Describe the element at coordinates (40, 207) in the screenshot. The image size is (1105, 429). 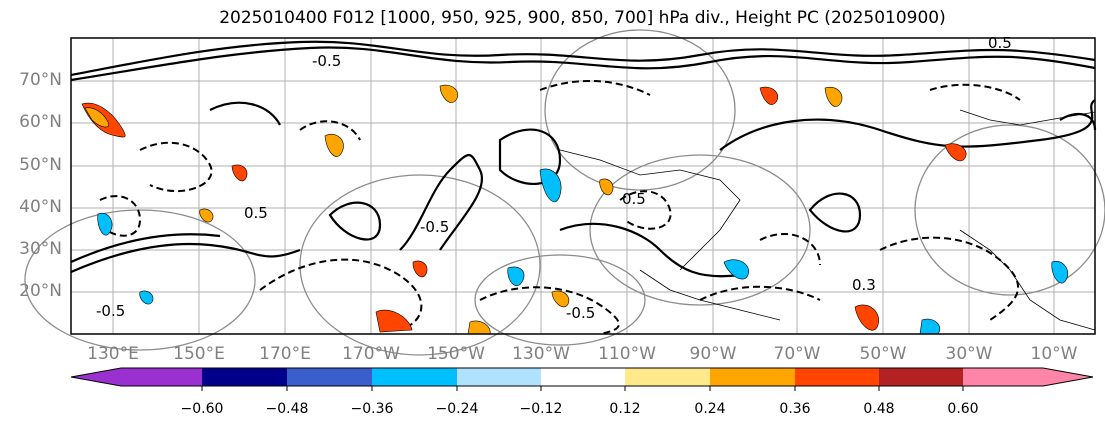
I see `lat-label: 40°N` at that location.